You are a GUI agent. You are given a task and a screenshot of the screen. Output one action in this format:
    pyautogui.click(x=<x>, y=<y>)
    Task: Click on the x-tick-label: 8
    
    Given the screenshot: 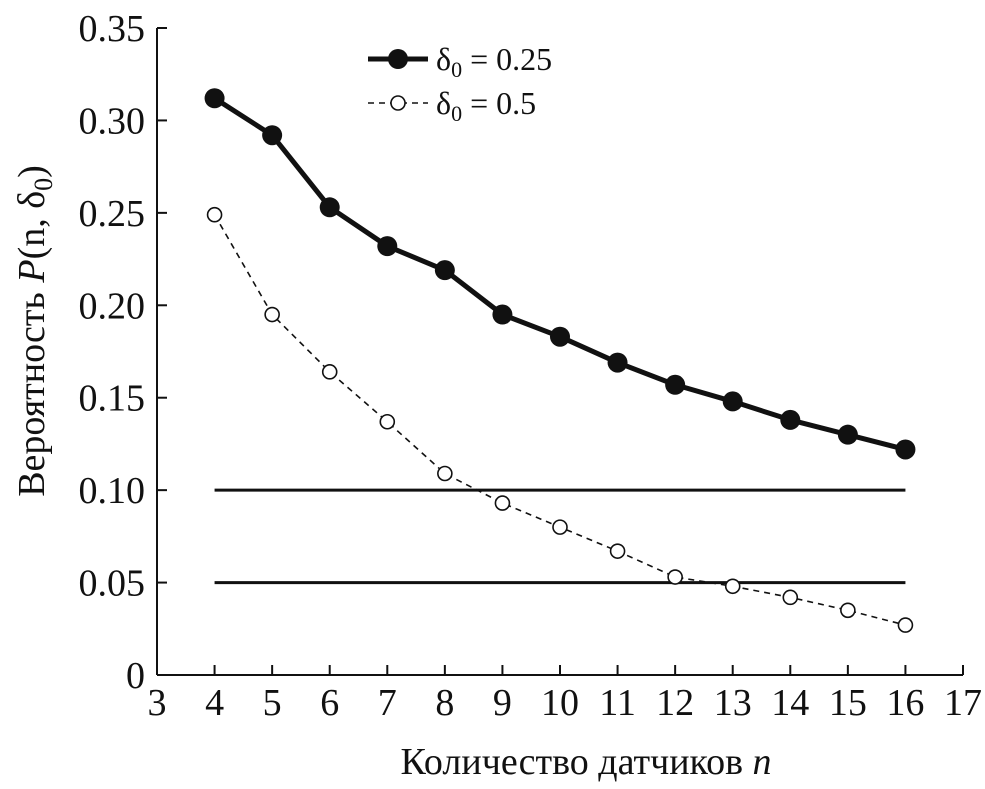 What is the action you would take?
    pyautogui.click(x=444, y=703)
    